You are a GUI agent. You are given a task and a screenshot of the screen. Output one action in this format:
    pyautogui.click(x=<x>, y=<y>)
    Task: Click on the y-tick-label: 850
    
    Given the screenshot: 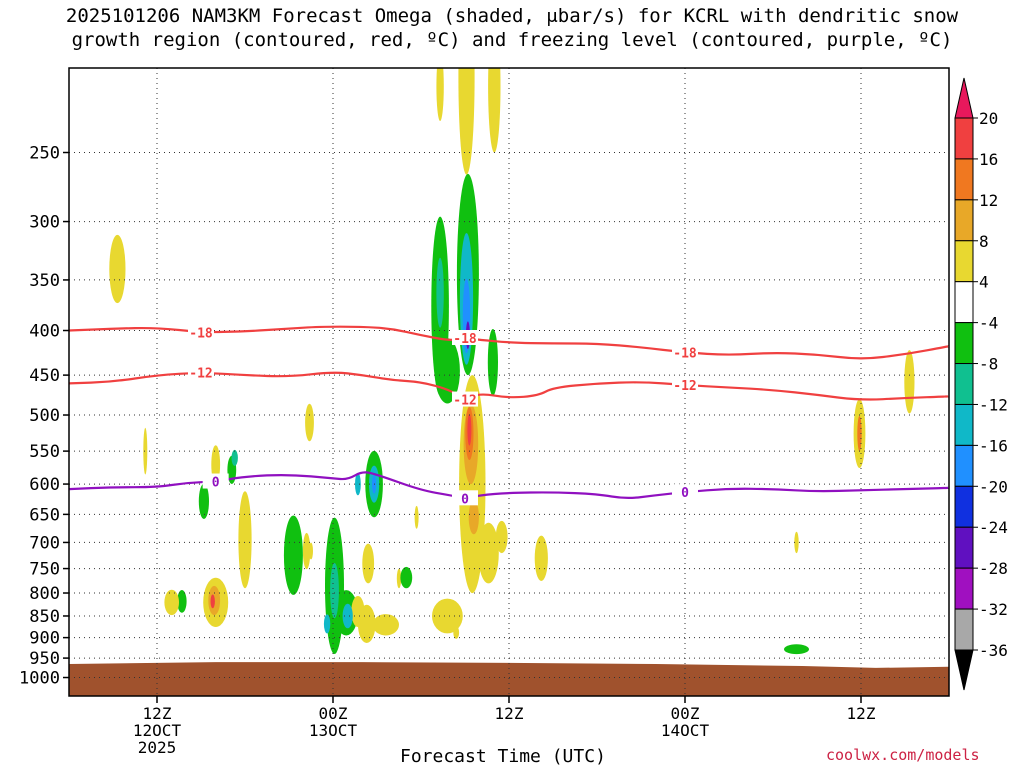 What is the action you would take?
    pyautogui.click(x=44, y=617)
    